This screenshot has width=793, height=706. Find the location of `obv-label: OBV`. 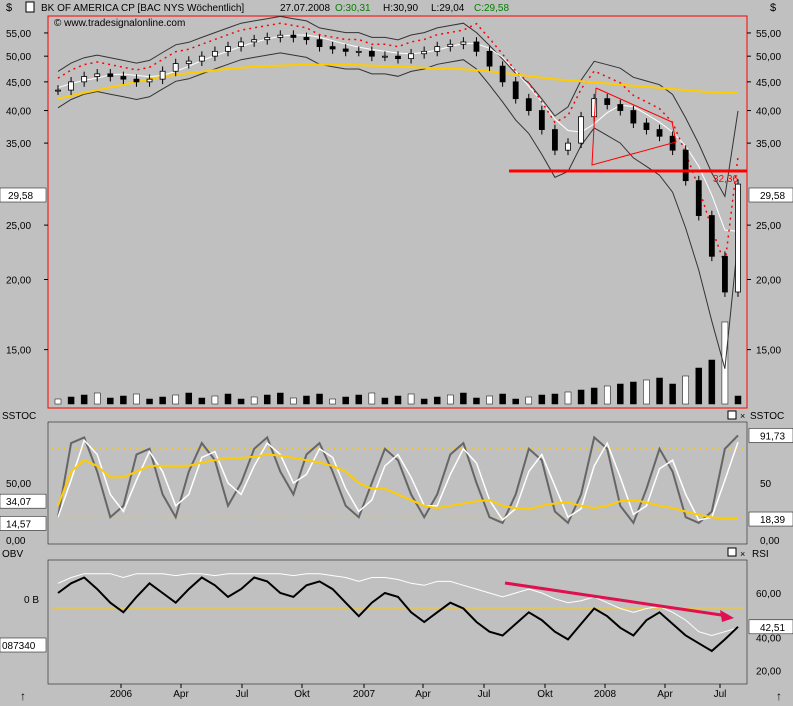

obv-label: OBV is located at coordinates (12, 554).